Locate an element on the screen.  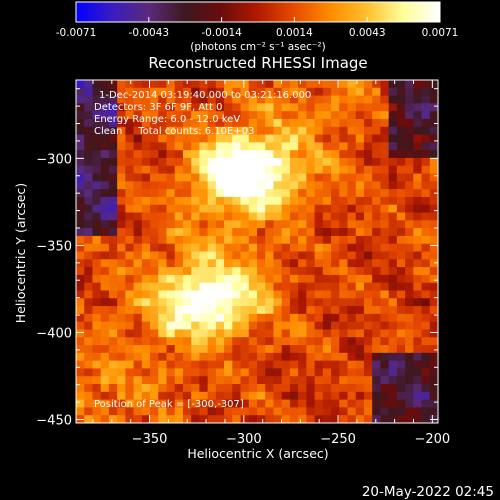
colorbar-unit-label: (photons cm⁻² s⁻¹ asec⁻²) is located at coordinates (257, 47).